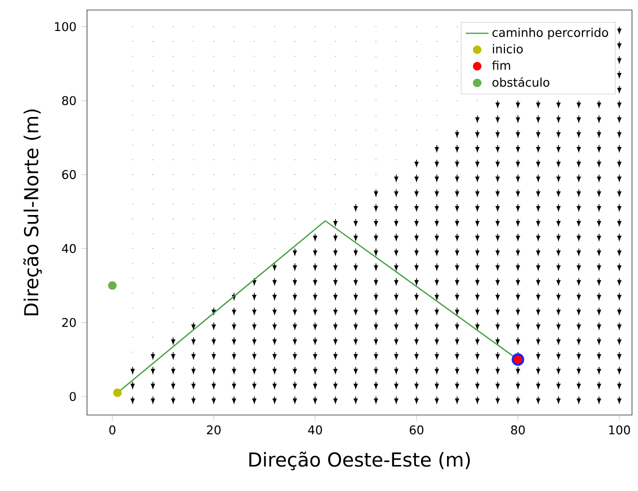  I want to click on y-tick-label: 80, so click(69, 101).